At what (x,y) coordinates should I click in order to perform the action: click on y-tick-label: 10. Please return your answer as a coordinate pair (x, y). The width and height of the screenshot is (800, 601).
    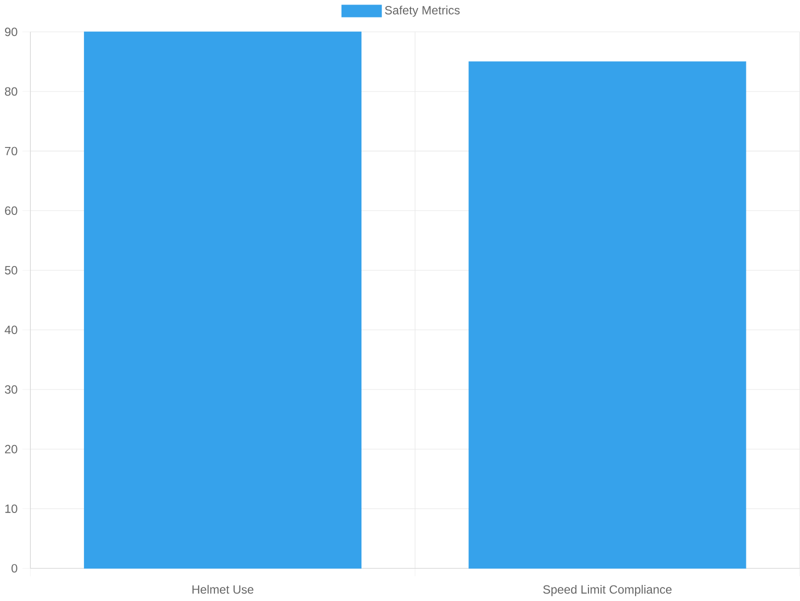
    Looking at the image, I should click on (11, 509).